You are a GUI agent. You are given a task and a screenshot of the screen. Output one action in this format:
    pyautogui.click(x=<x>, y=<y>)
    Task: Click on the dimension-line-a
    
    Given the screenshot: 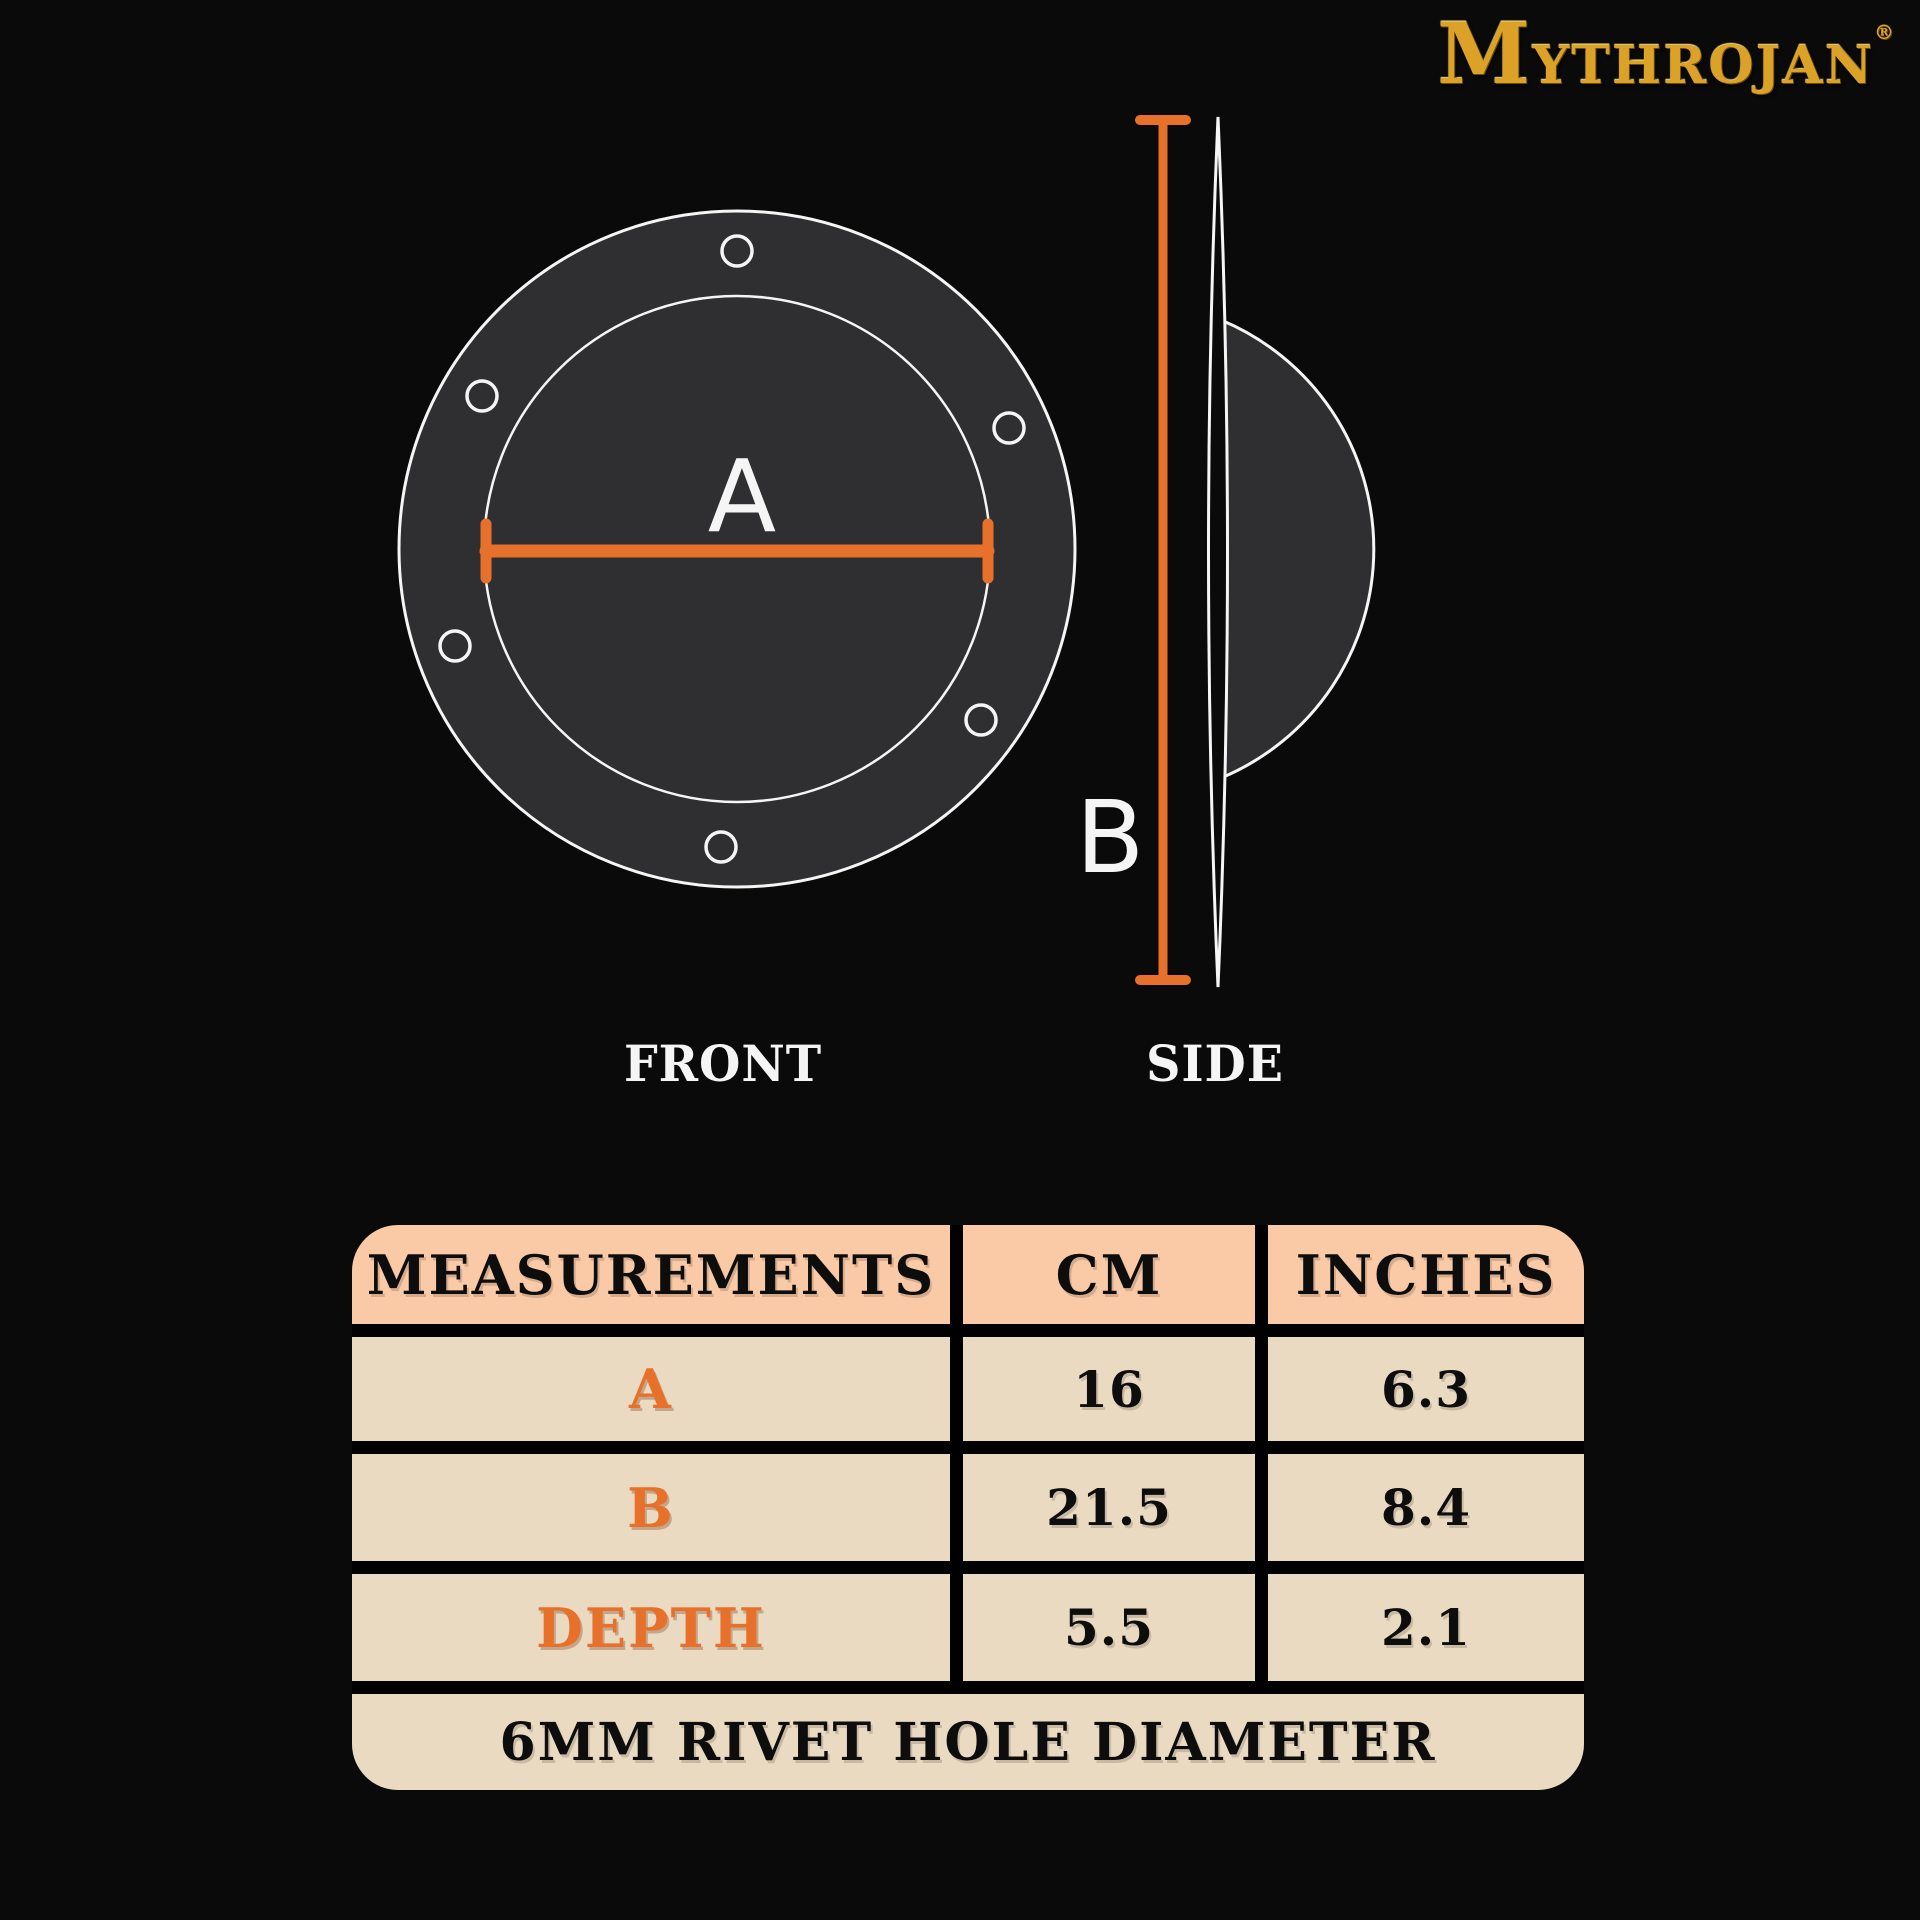 What is the action you would take?
    pyautogui.click(x=737, y=551)
    